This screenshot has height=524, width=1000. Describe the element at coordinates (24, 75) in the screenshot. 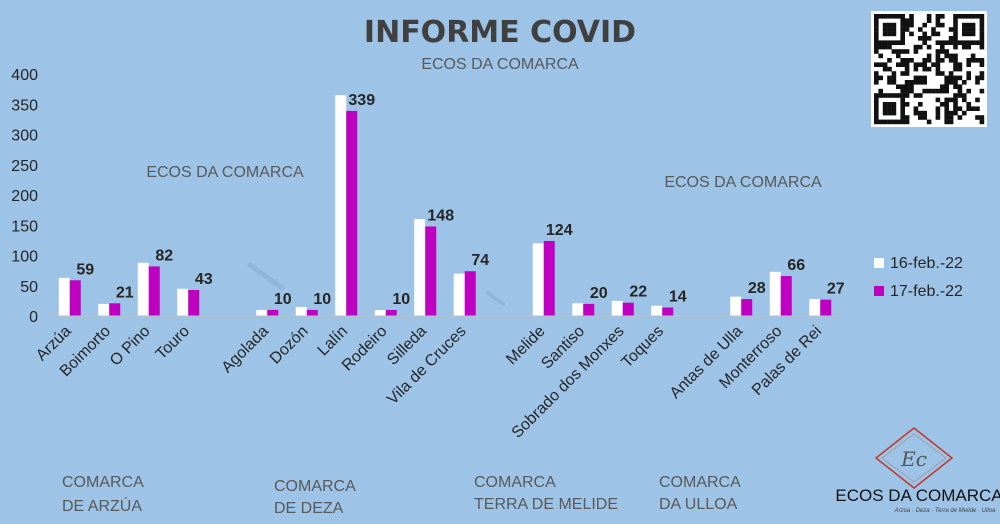

I see `y-tick-label: 400` at that location.